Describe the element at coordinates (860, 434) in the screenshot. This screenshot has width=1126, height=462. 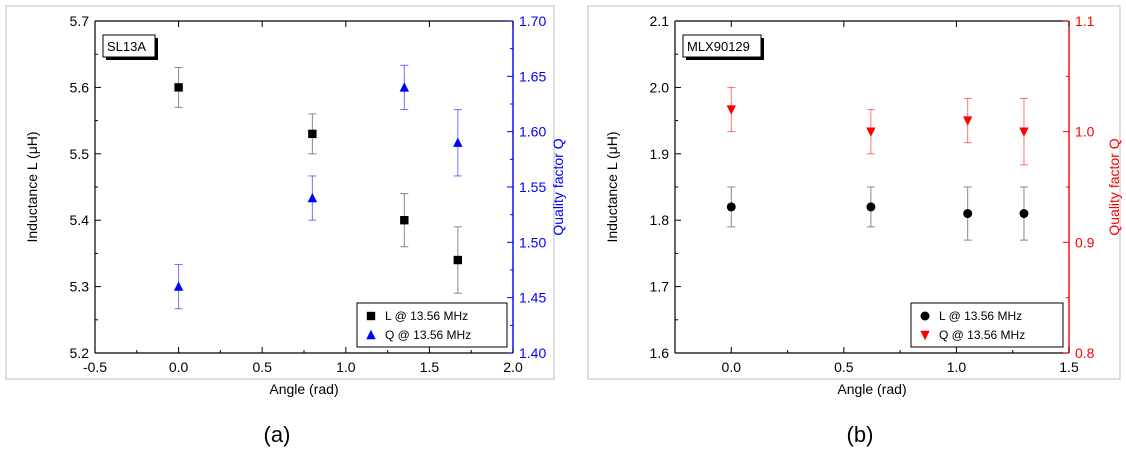
I see `panel-caption: (b)` at that location.